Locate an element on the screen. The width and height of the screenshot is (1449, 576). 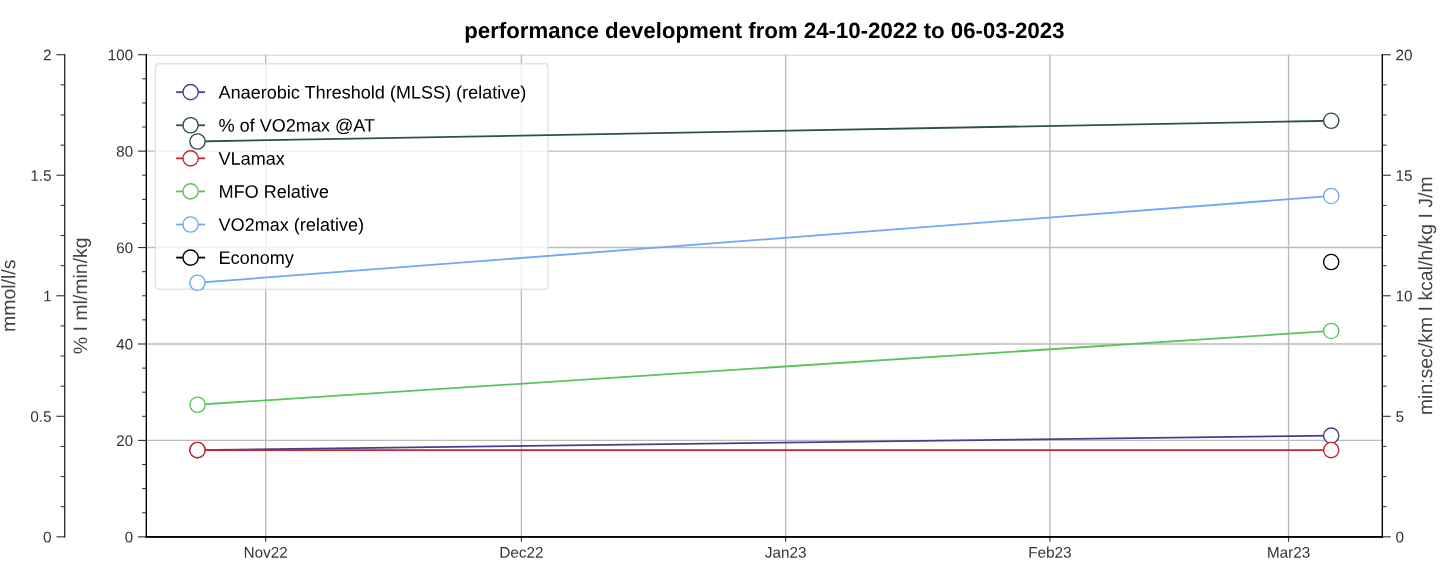
legend-label: Economy is located at coordinates (257, 259).